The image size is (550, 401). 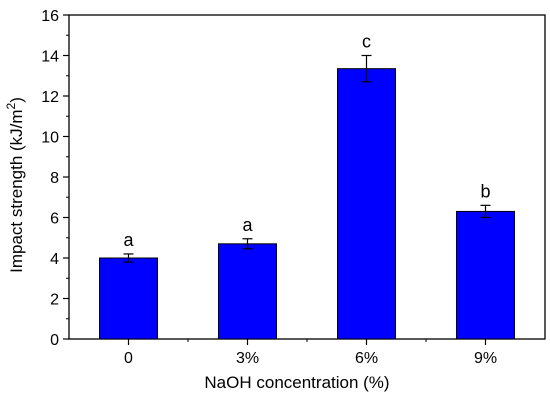 I want to click on y-tick-label: 0, so click(x=54, y=340).